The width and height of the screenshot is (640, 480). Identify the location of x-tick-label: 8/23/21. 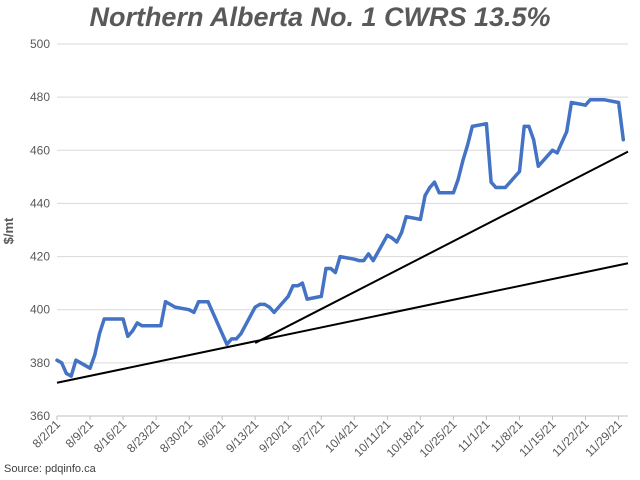
(143, 436).